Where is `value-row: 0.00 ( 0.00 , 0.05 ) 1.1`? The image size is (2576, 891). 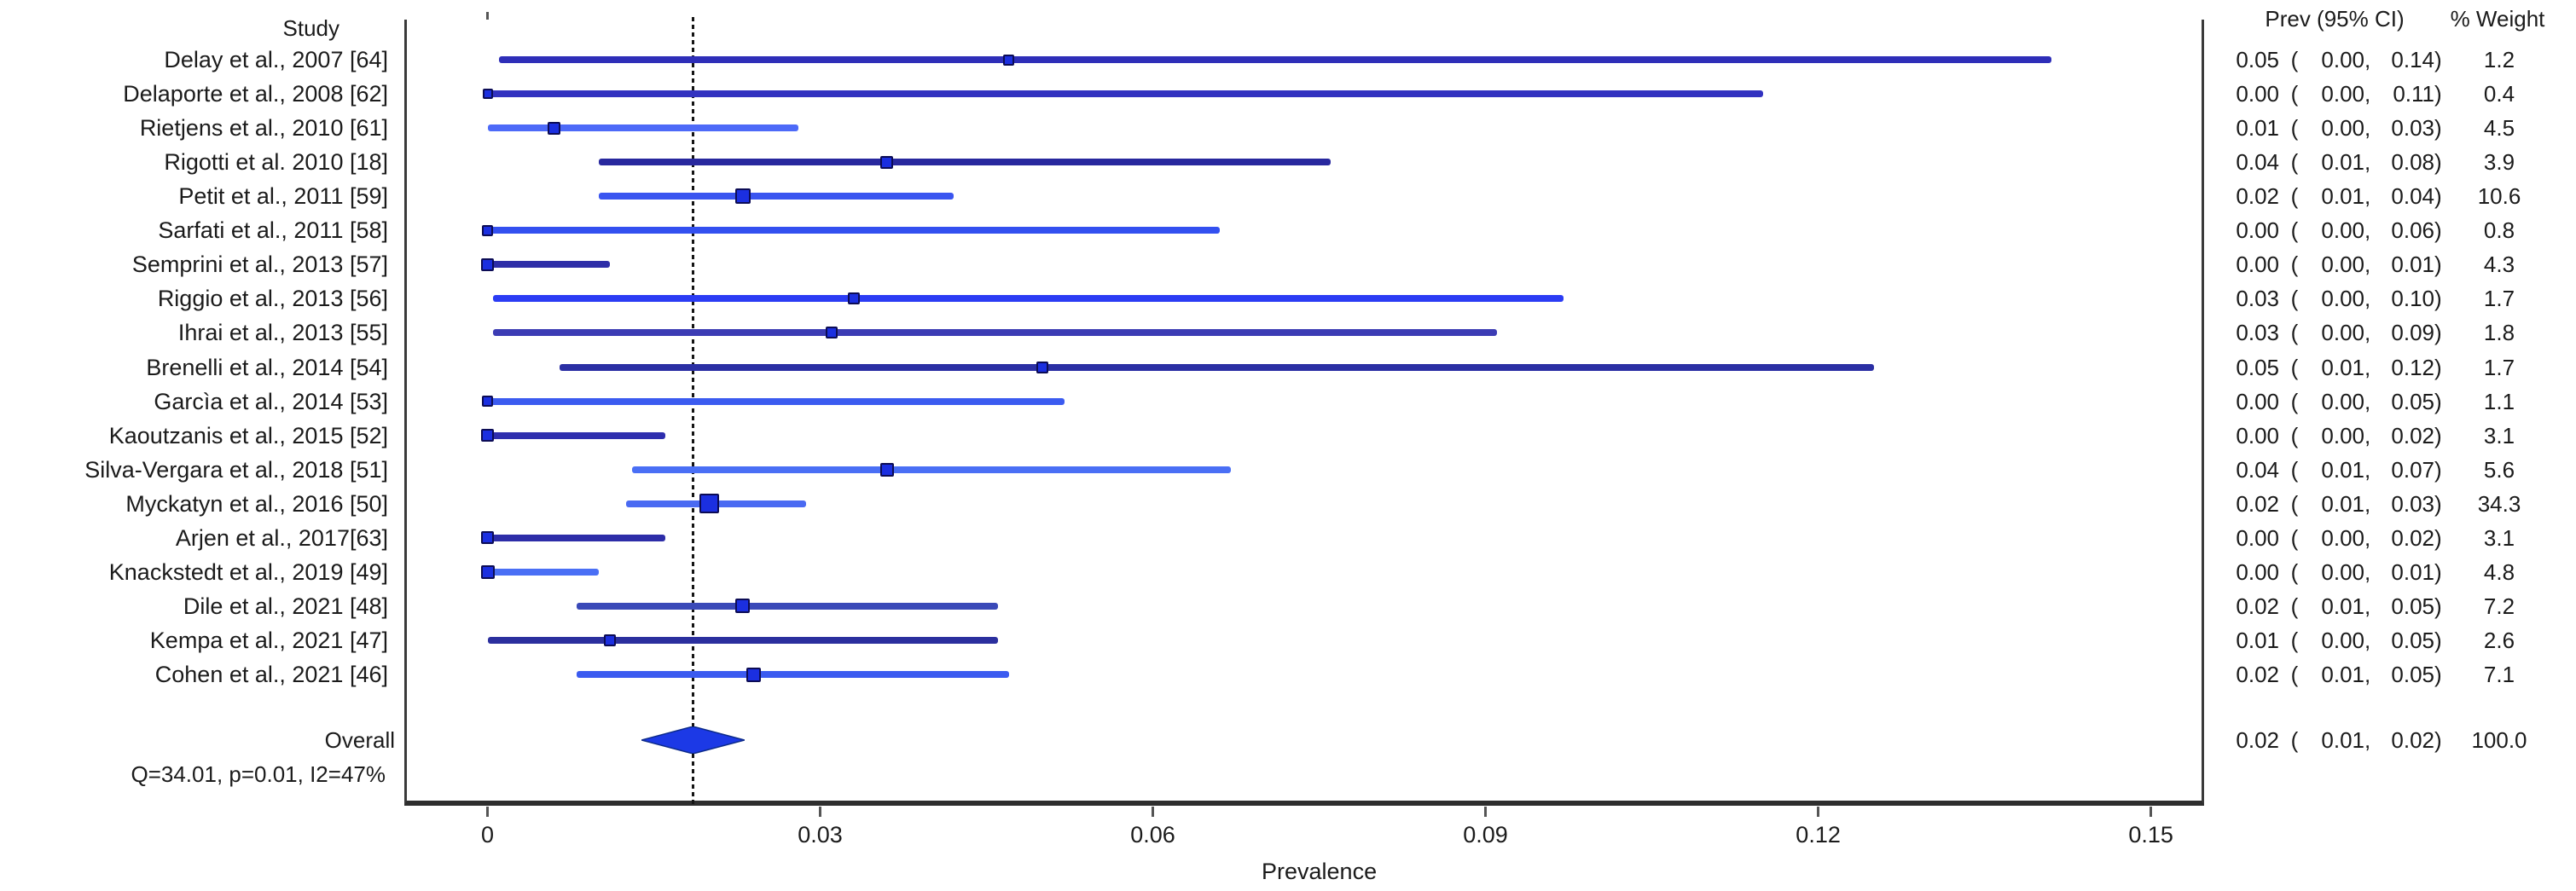
value-row: 0.00 ( 0.00 , 0.05 ) 1.1 is located at coordinates (2388, 401).